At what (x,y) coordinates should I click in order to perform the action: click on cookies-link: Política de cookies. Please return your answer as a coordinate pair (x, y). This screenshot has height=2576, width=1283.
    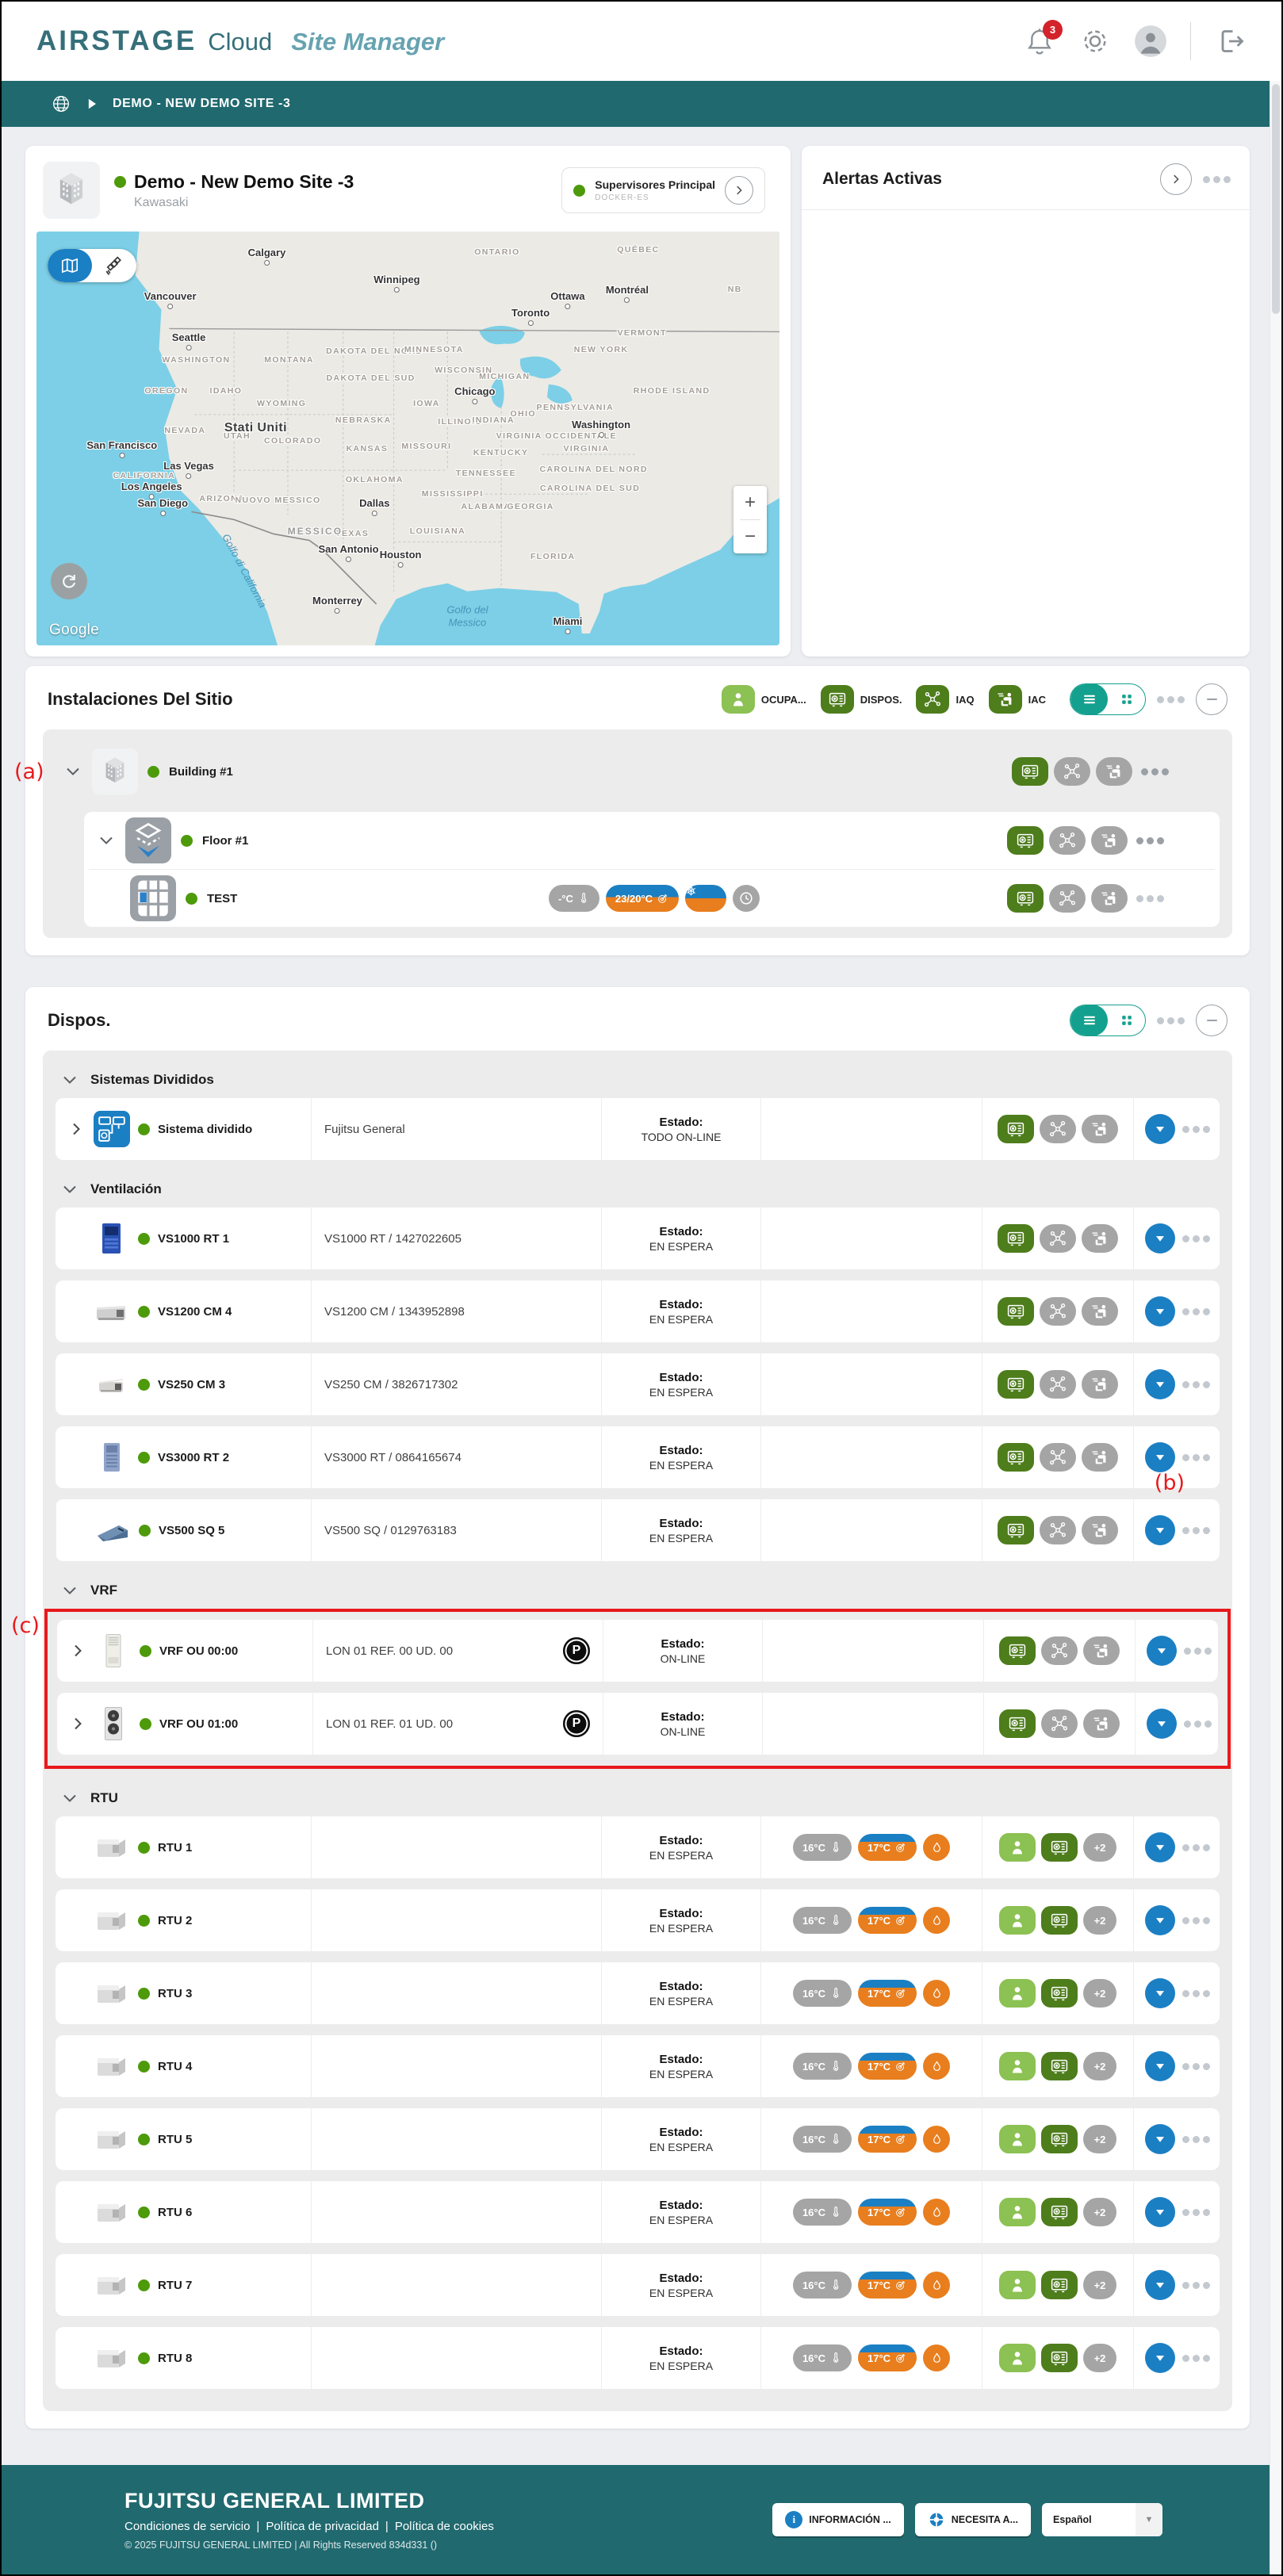
    Looking at the image, I should click on (444, 2526).